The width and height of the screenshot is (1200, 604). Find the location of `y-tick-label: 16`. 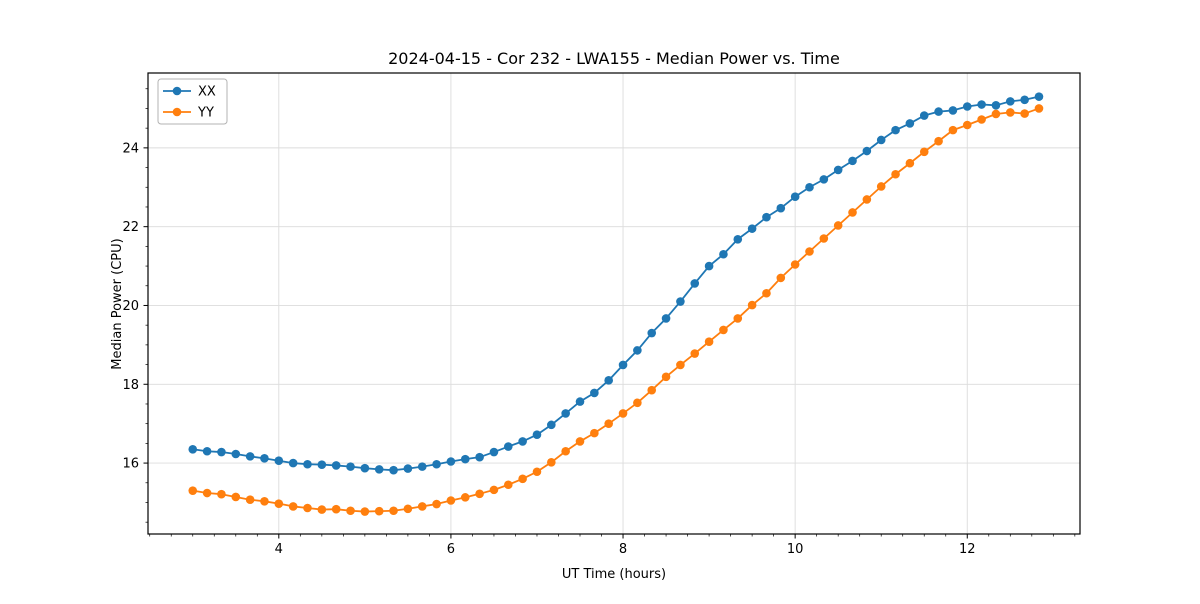

y-tick-label: 16 is located at coordinates (130, 464).